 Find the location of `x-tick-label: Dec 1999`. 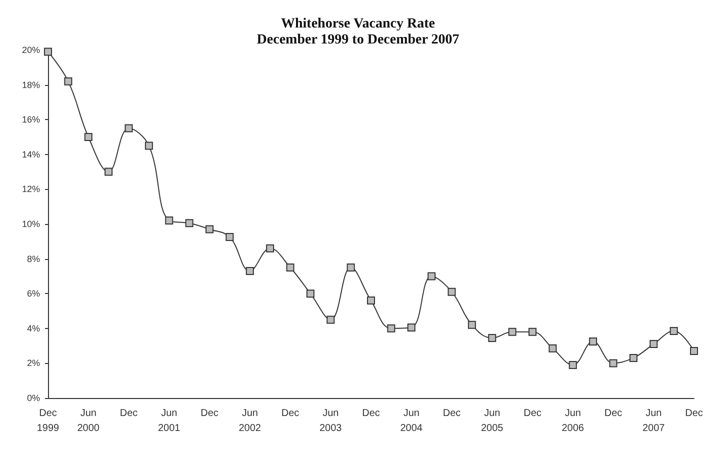

x-tick-label: Dec 1999 is located at coordinates (48, 421).